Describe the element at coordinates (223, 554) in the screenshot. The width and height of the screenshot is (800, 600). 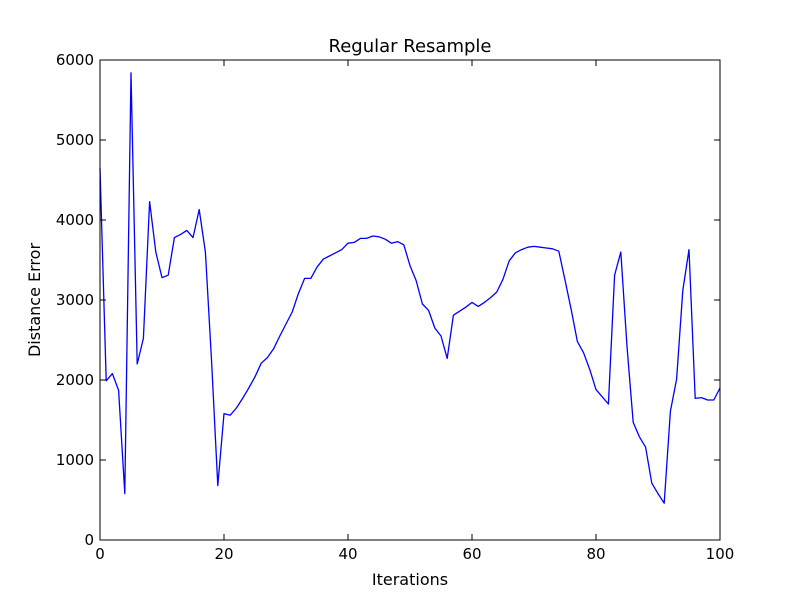
I see `x-tick-label: 20` at that location.